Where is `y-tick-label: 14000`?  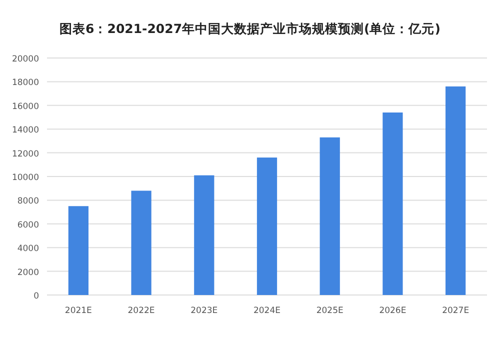
y-tick-label: 14000 is located at coordinates (25, 131).